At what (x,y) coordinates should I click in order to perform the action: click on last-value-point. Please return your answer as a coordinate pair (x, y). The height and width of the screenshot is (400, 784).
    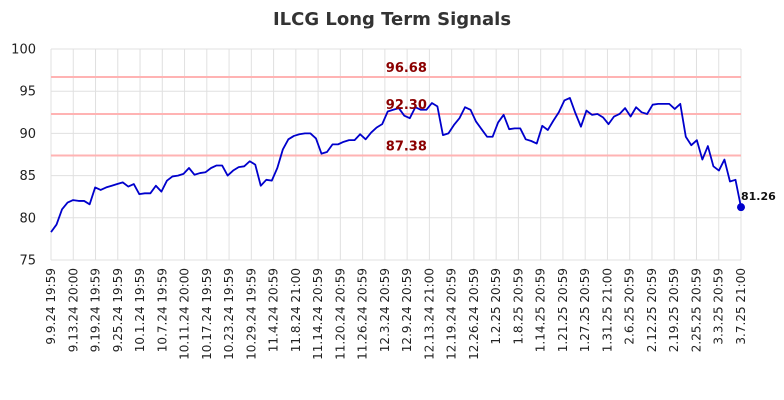
    Looking at the image, I should click on (741, 207).